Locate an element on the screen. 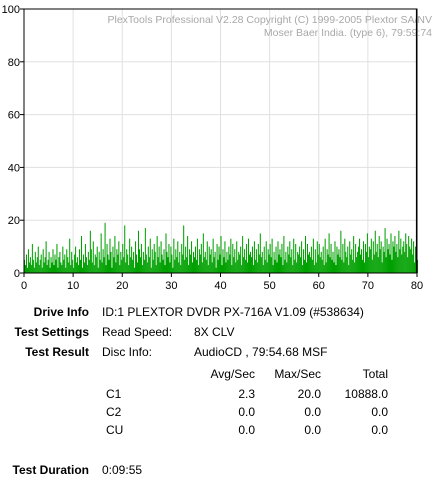 The image size is (441, 480). x-tick-label: 50 is located at coordinates (270, 286).